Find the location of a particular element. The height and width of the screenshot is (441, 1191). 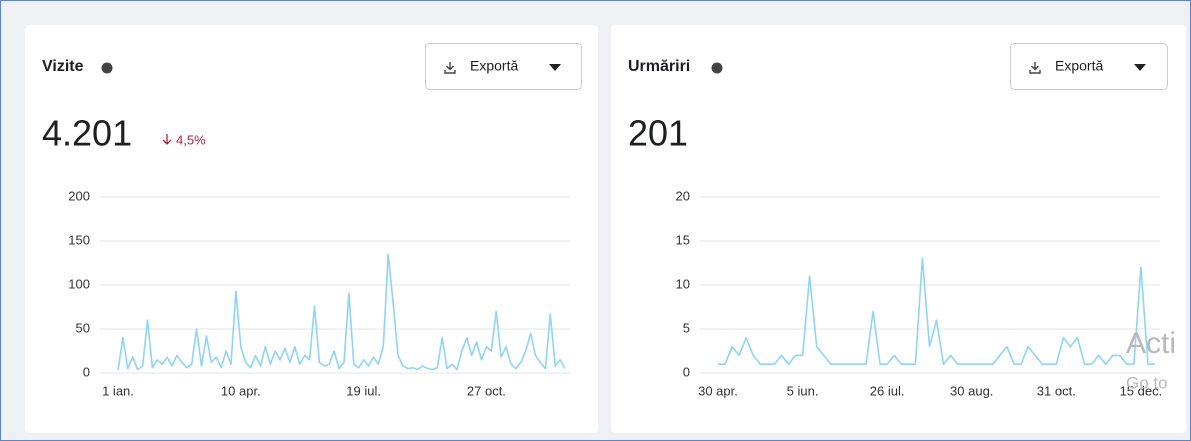

y-tick-label: 150 is located at coordinates (79, 239).